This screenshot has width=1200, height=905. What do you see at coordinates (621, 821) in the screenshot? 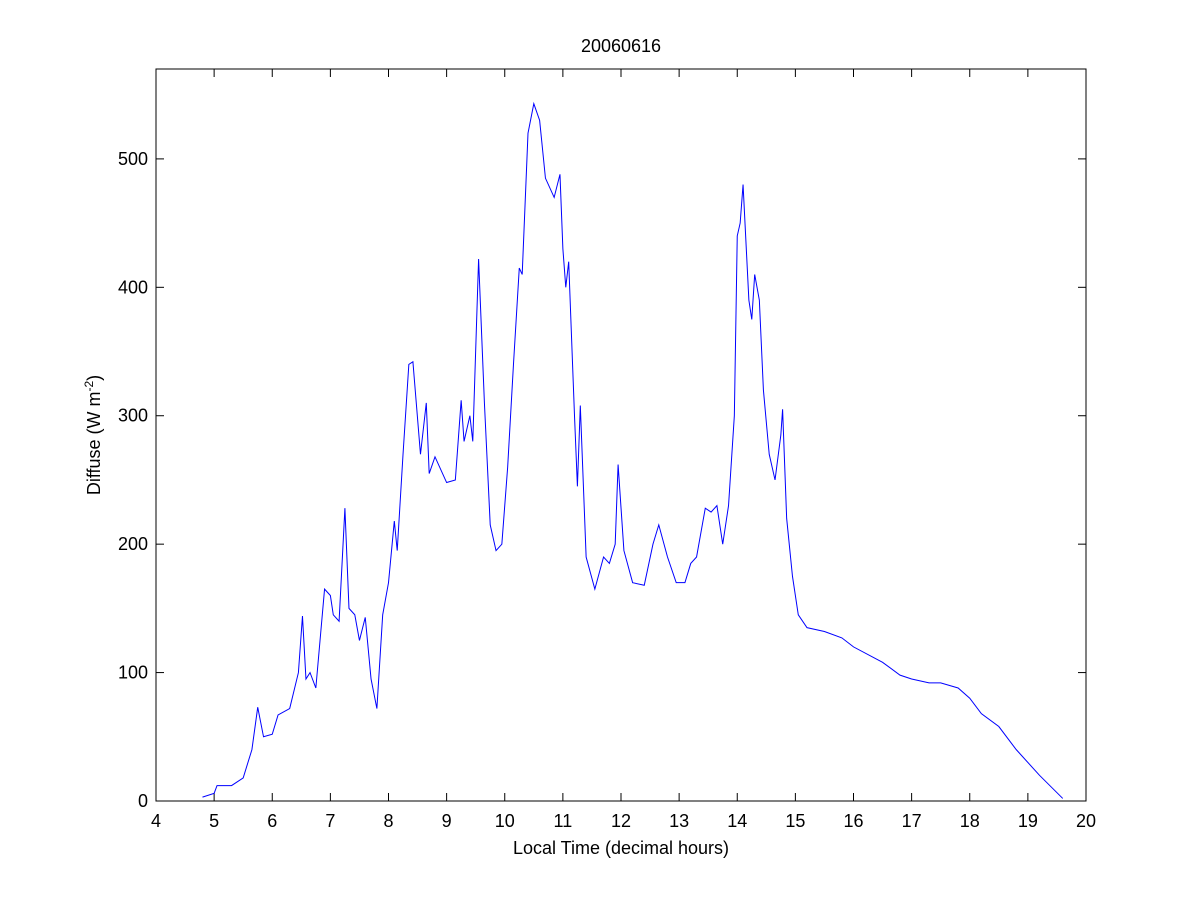
I see `x-tick-label: 12` at bounding box center [621, 821].